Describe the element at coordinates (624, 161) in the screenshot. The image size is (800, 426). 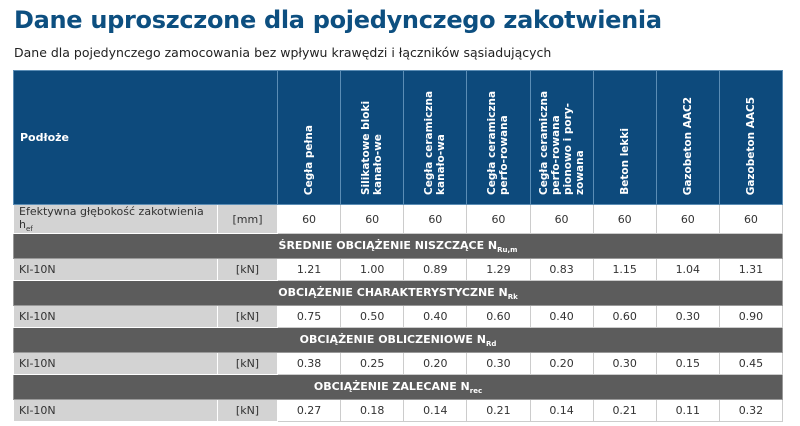
I see `column-header-label: Beton lekki` at that location.